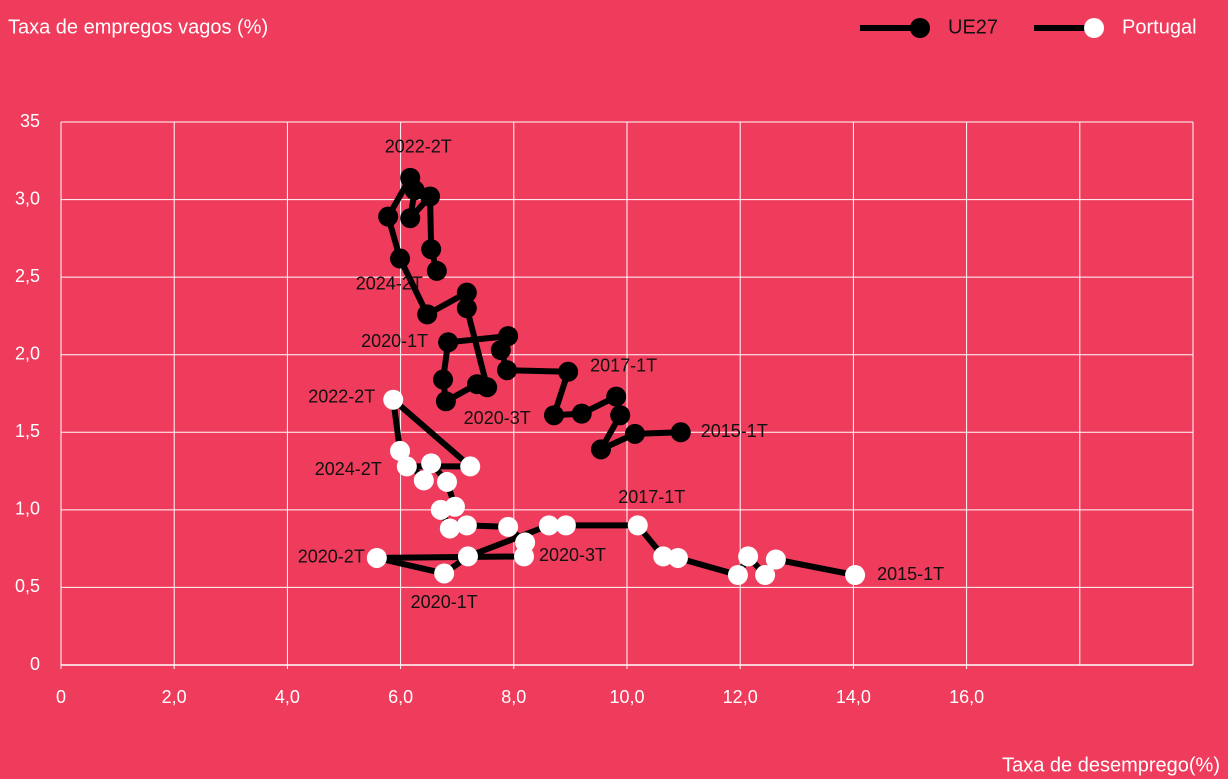 The image size is (1228, 784). I want to click on x-tick-label: 12,0, so click(740, 697).